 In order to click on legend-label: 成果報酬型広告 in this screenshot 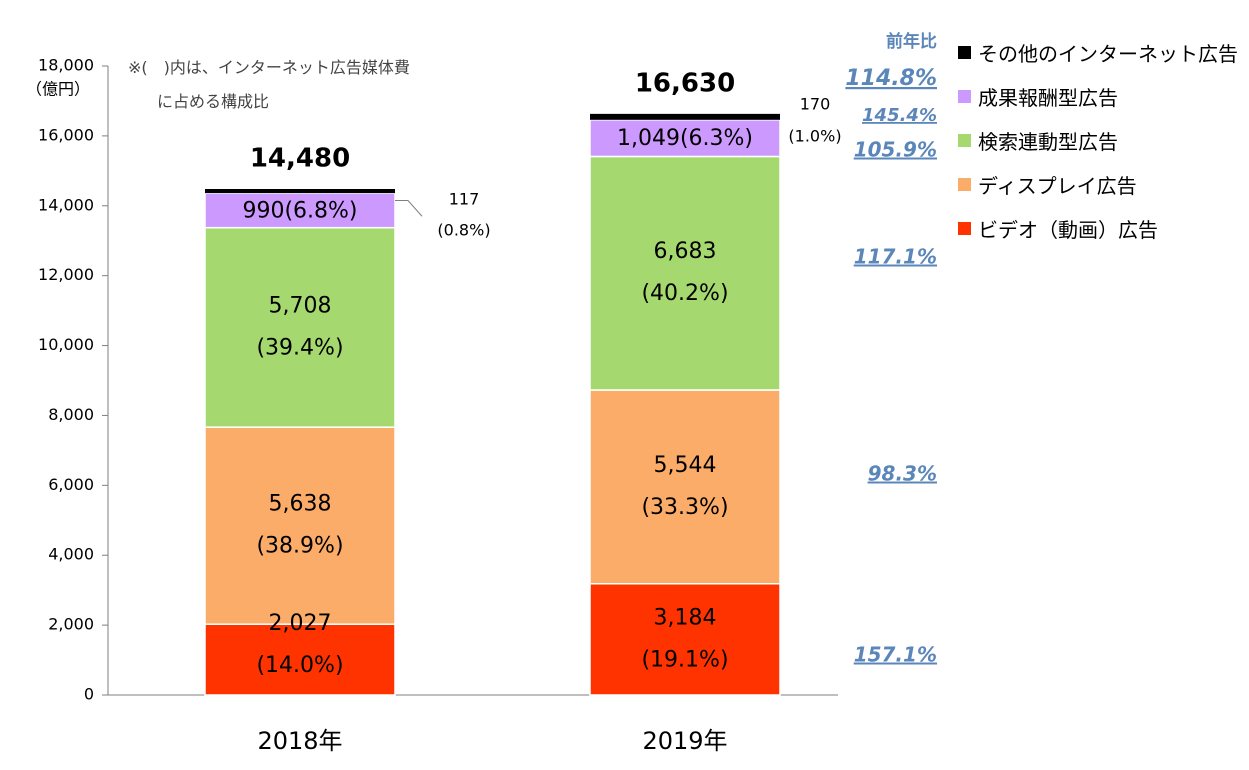, I will do `click(1048, 97)`.